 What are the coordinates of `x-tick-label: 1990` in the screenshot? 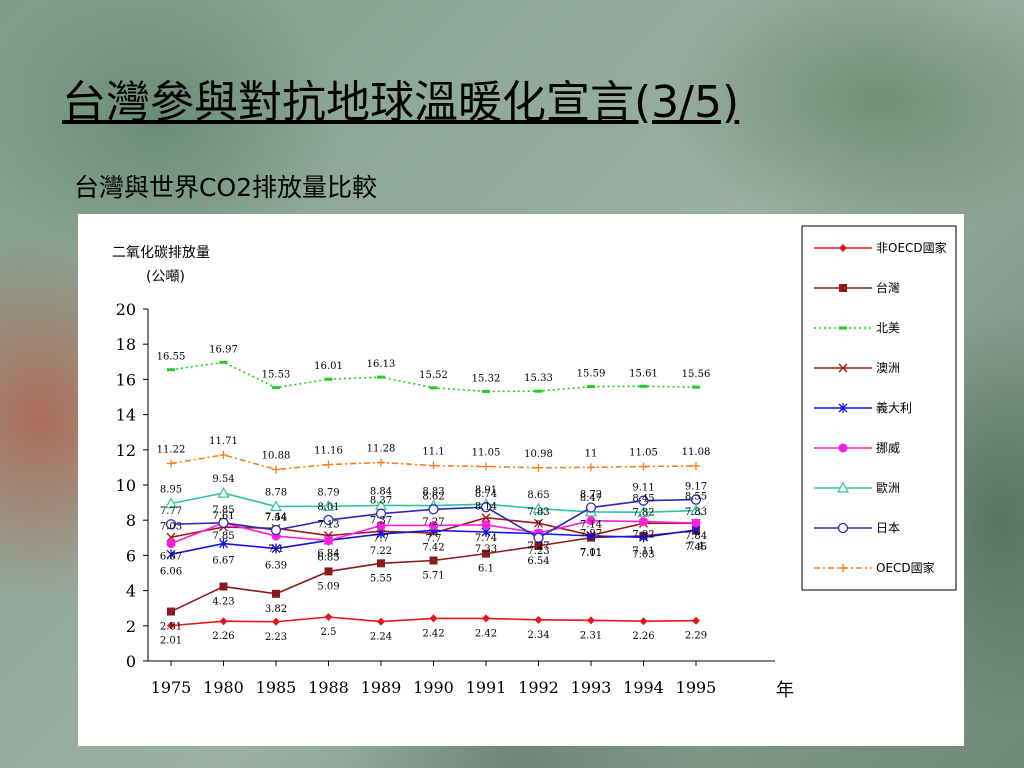 It's located at (433, 687).